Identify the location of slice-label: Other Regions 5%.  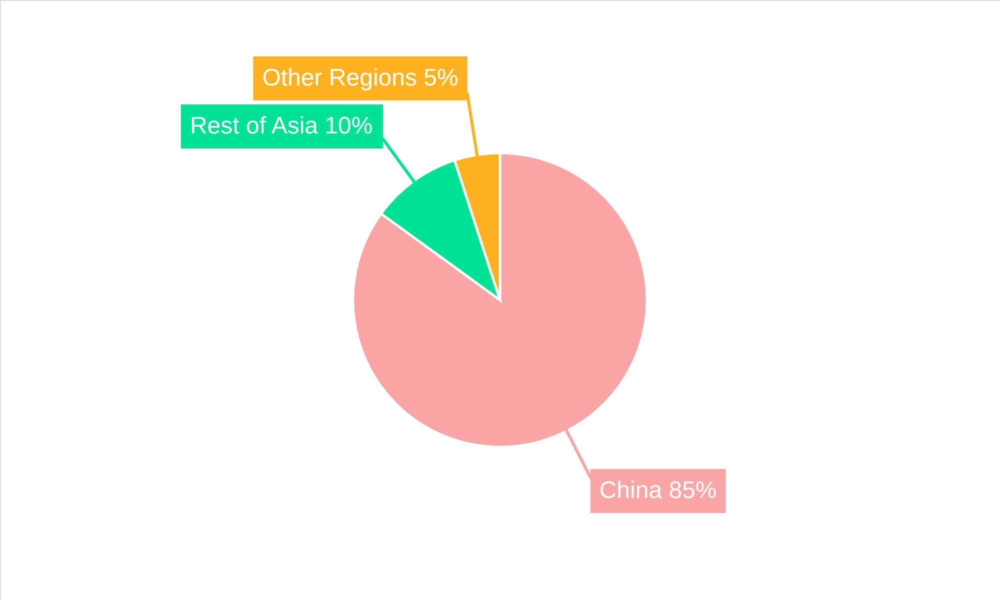
(360, 78).